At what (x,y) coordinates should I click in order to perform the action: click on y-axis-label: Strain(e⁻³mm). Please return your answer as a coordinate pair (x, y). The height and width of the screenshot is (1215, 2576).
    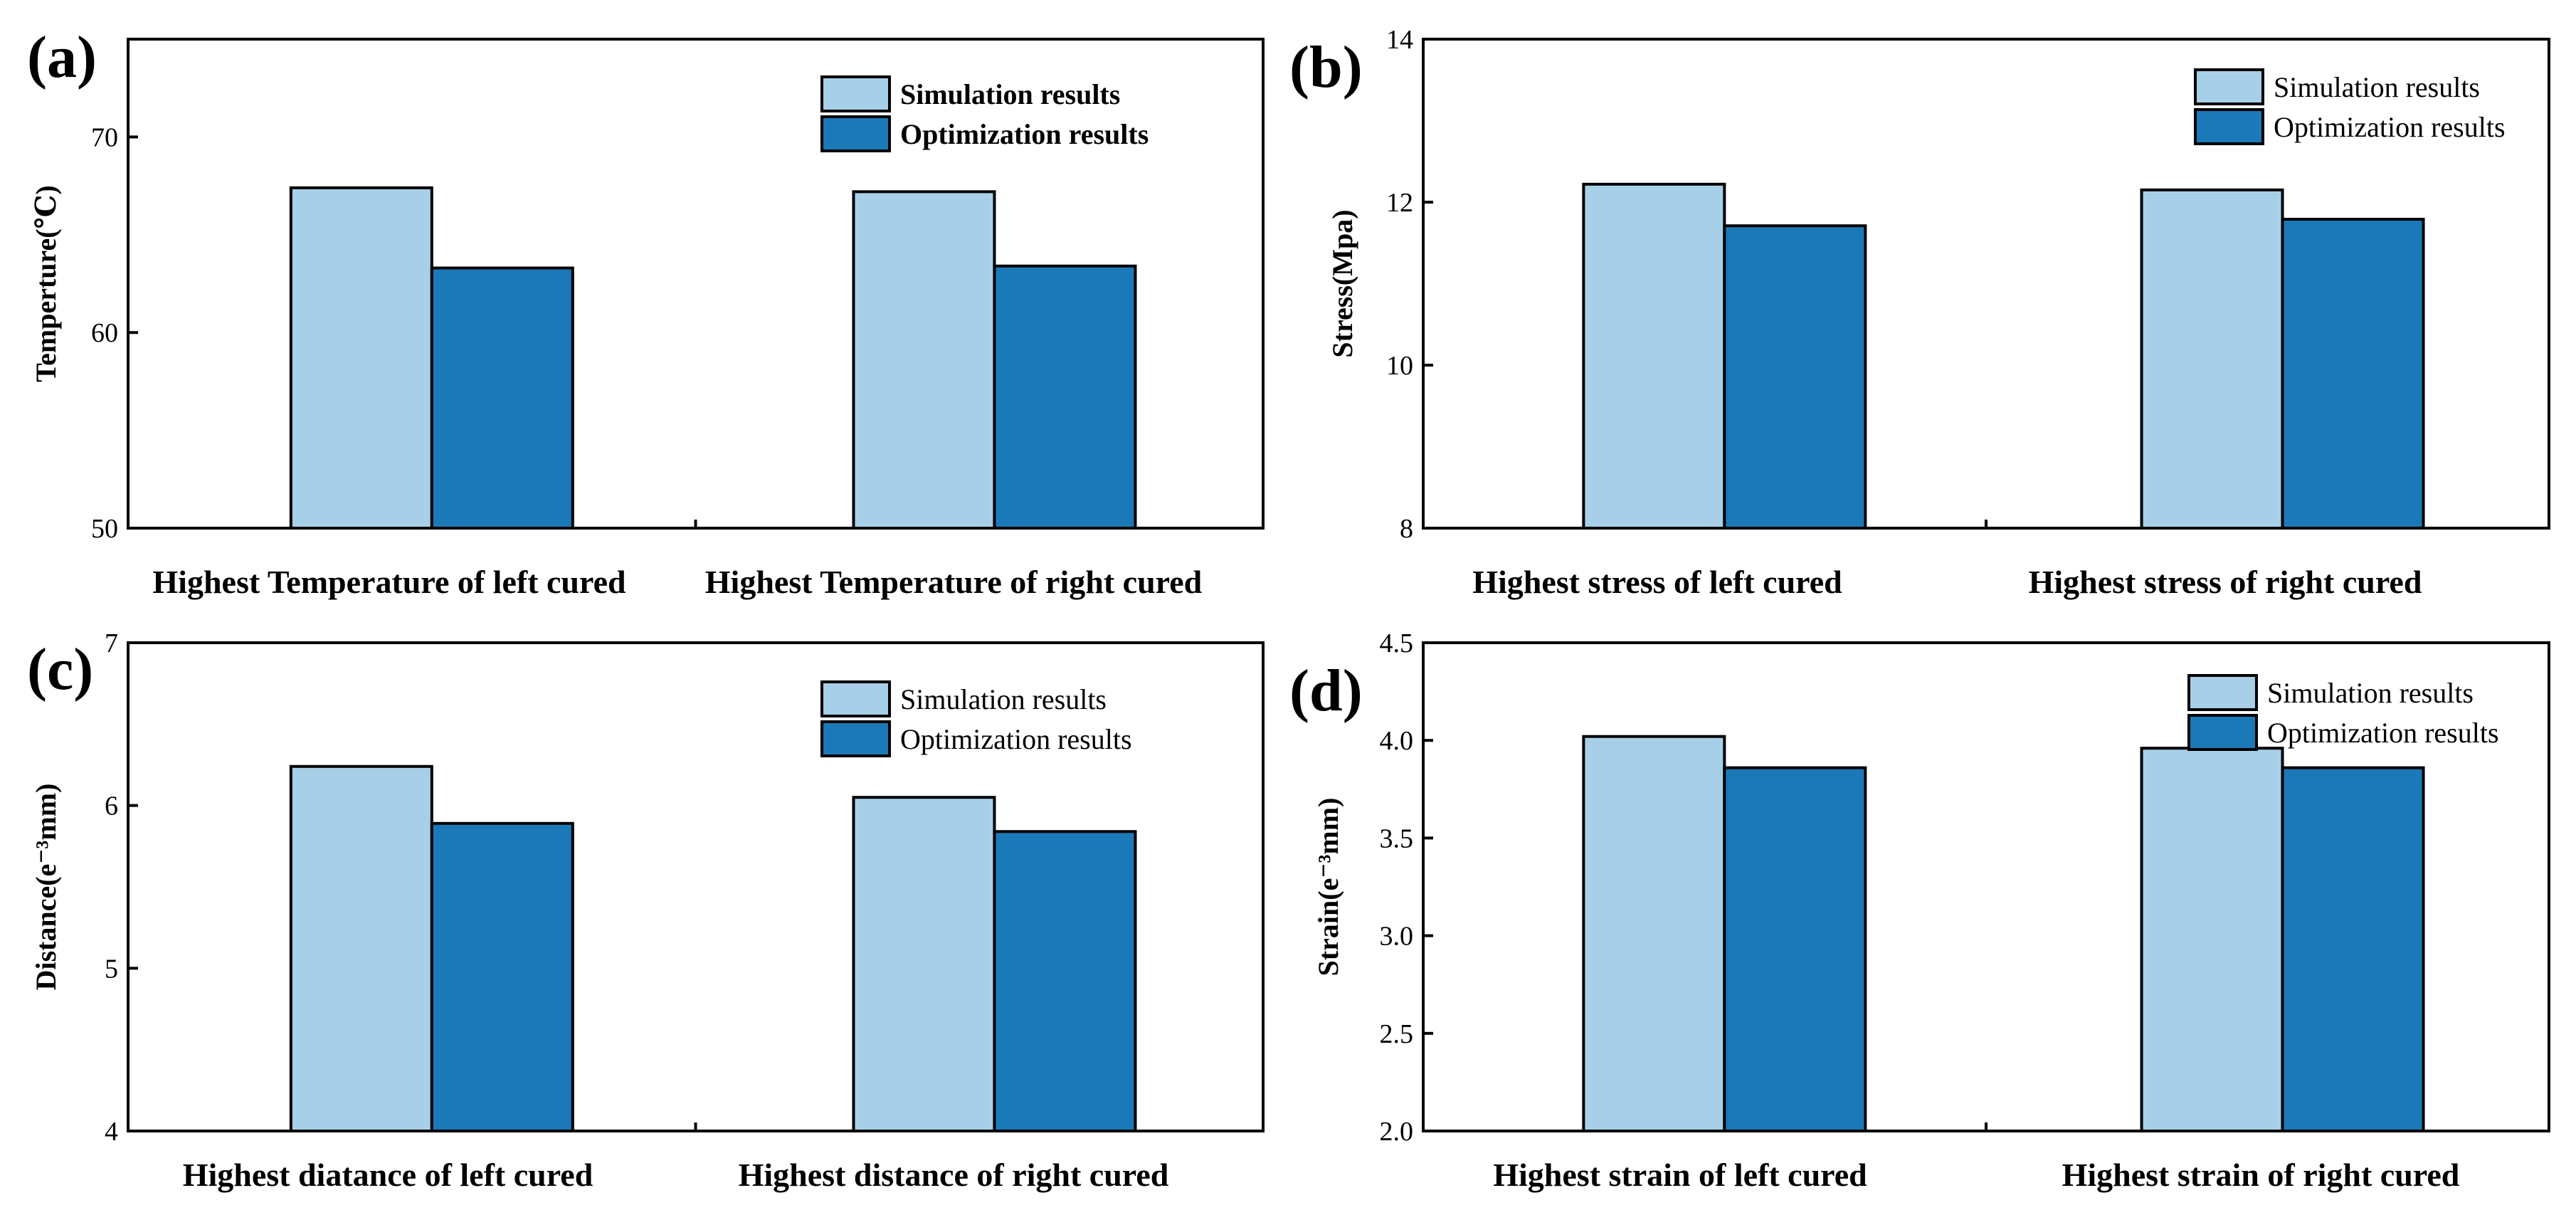
    Looking at the image, I should click on (1328, 887).